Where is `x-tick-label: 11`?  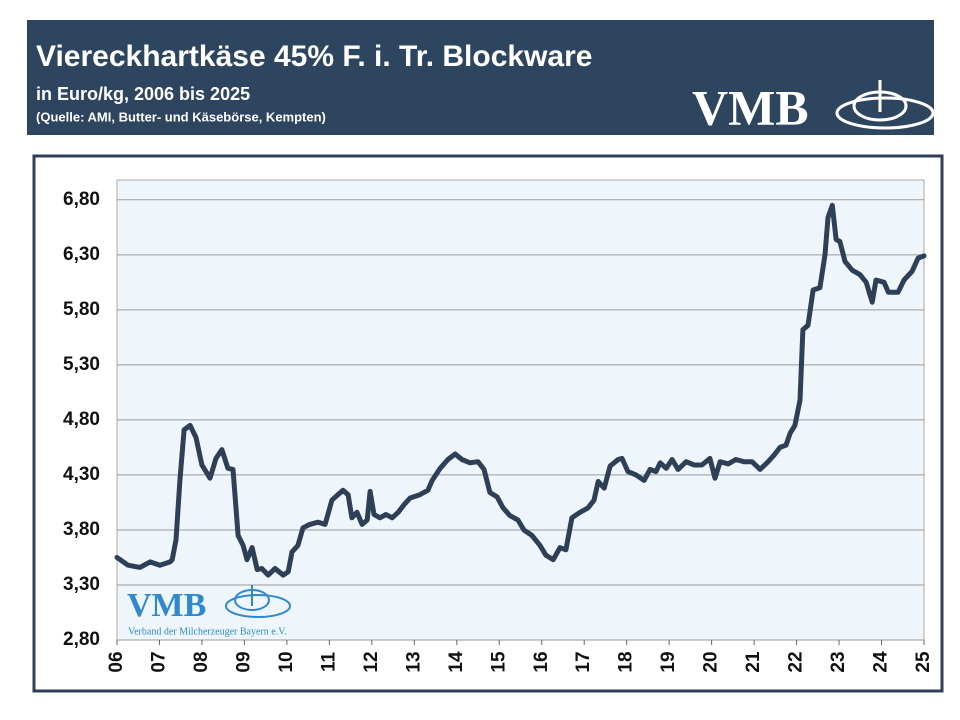 x-tick-label: 11 is located at coordinates (328, 662).